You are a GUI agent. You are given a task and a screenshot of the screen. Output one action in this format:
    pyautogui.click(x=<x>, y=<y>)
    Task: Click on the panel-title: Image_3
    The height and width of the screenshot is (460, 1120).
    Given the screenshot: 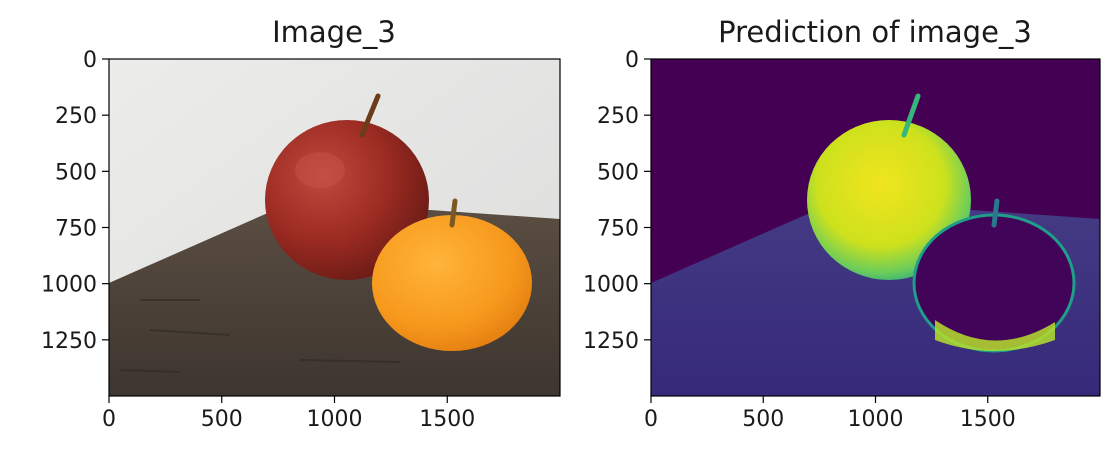 What is the action you would take?
    pyautogui.click(x=334, y=32)
    